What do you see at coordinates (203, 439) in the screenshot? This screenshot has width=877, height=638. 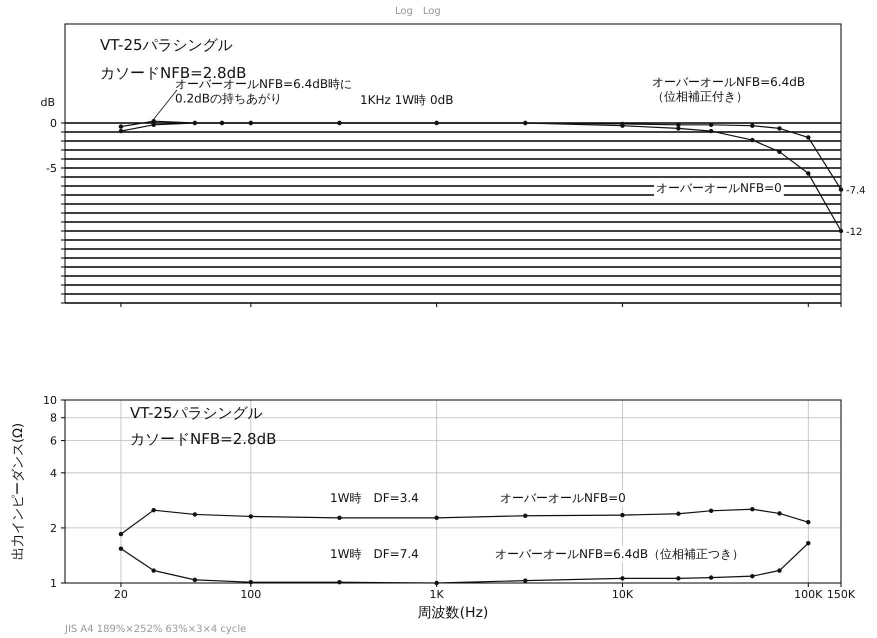 I see `text: カソードNFB=2.8dB` at bounding box center [203, 439].